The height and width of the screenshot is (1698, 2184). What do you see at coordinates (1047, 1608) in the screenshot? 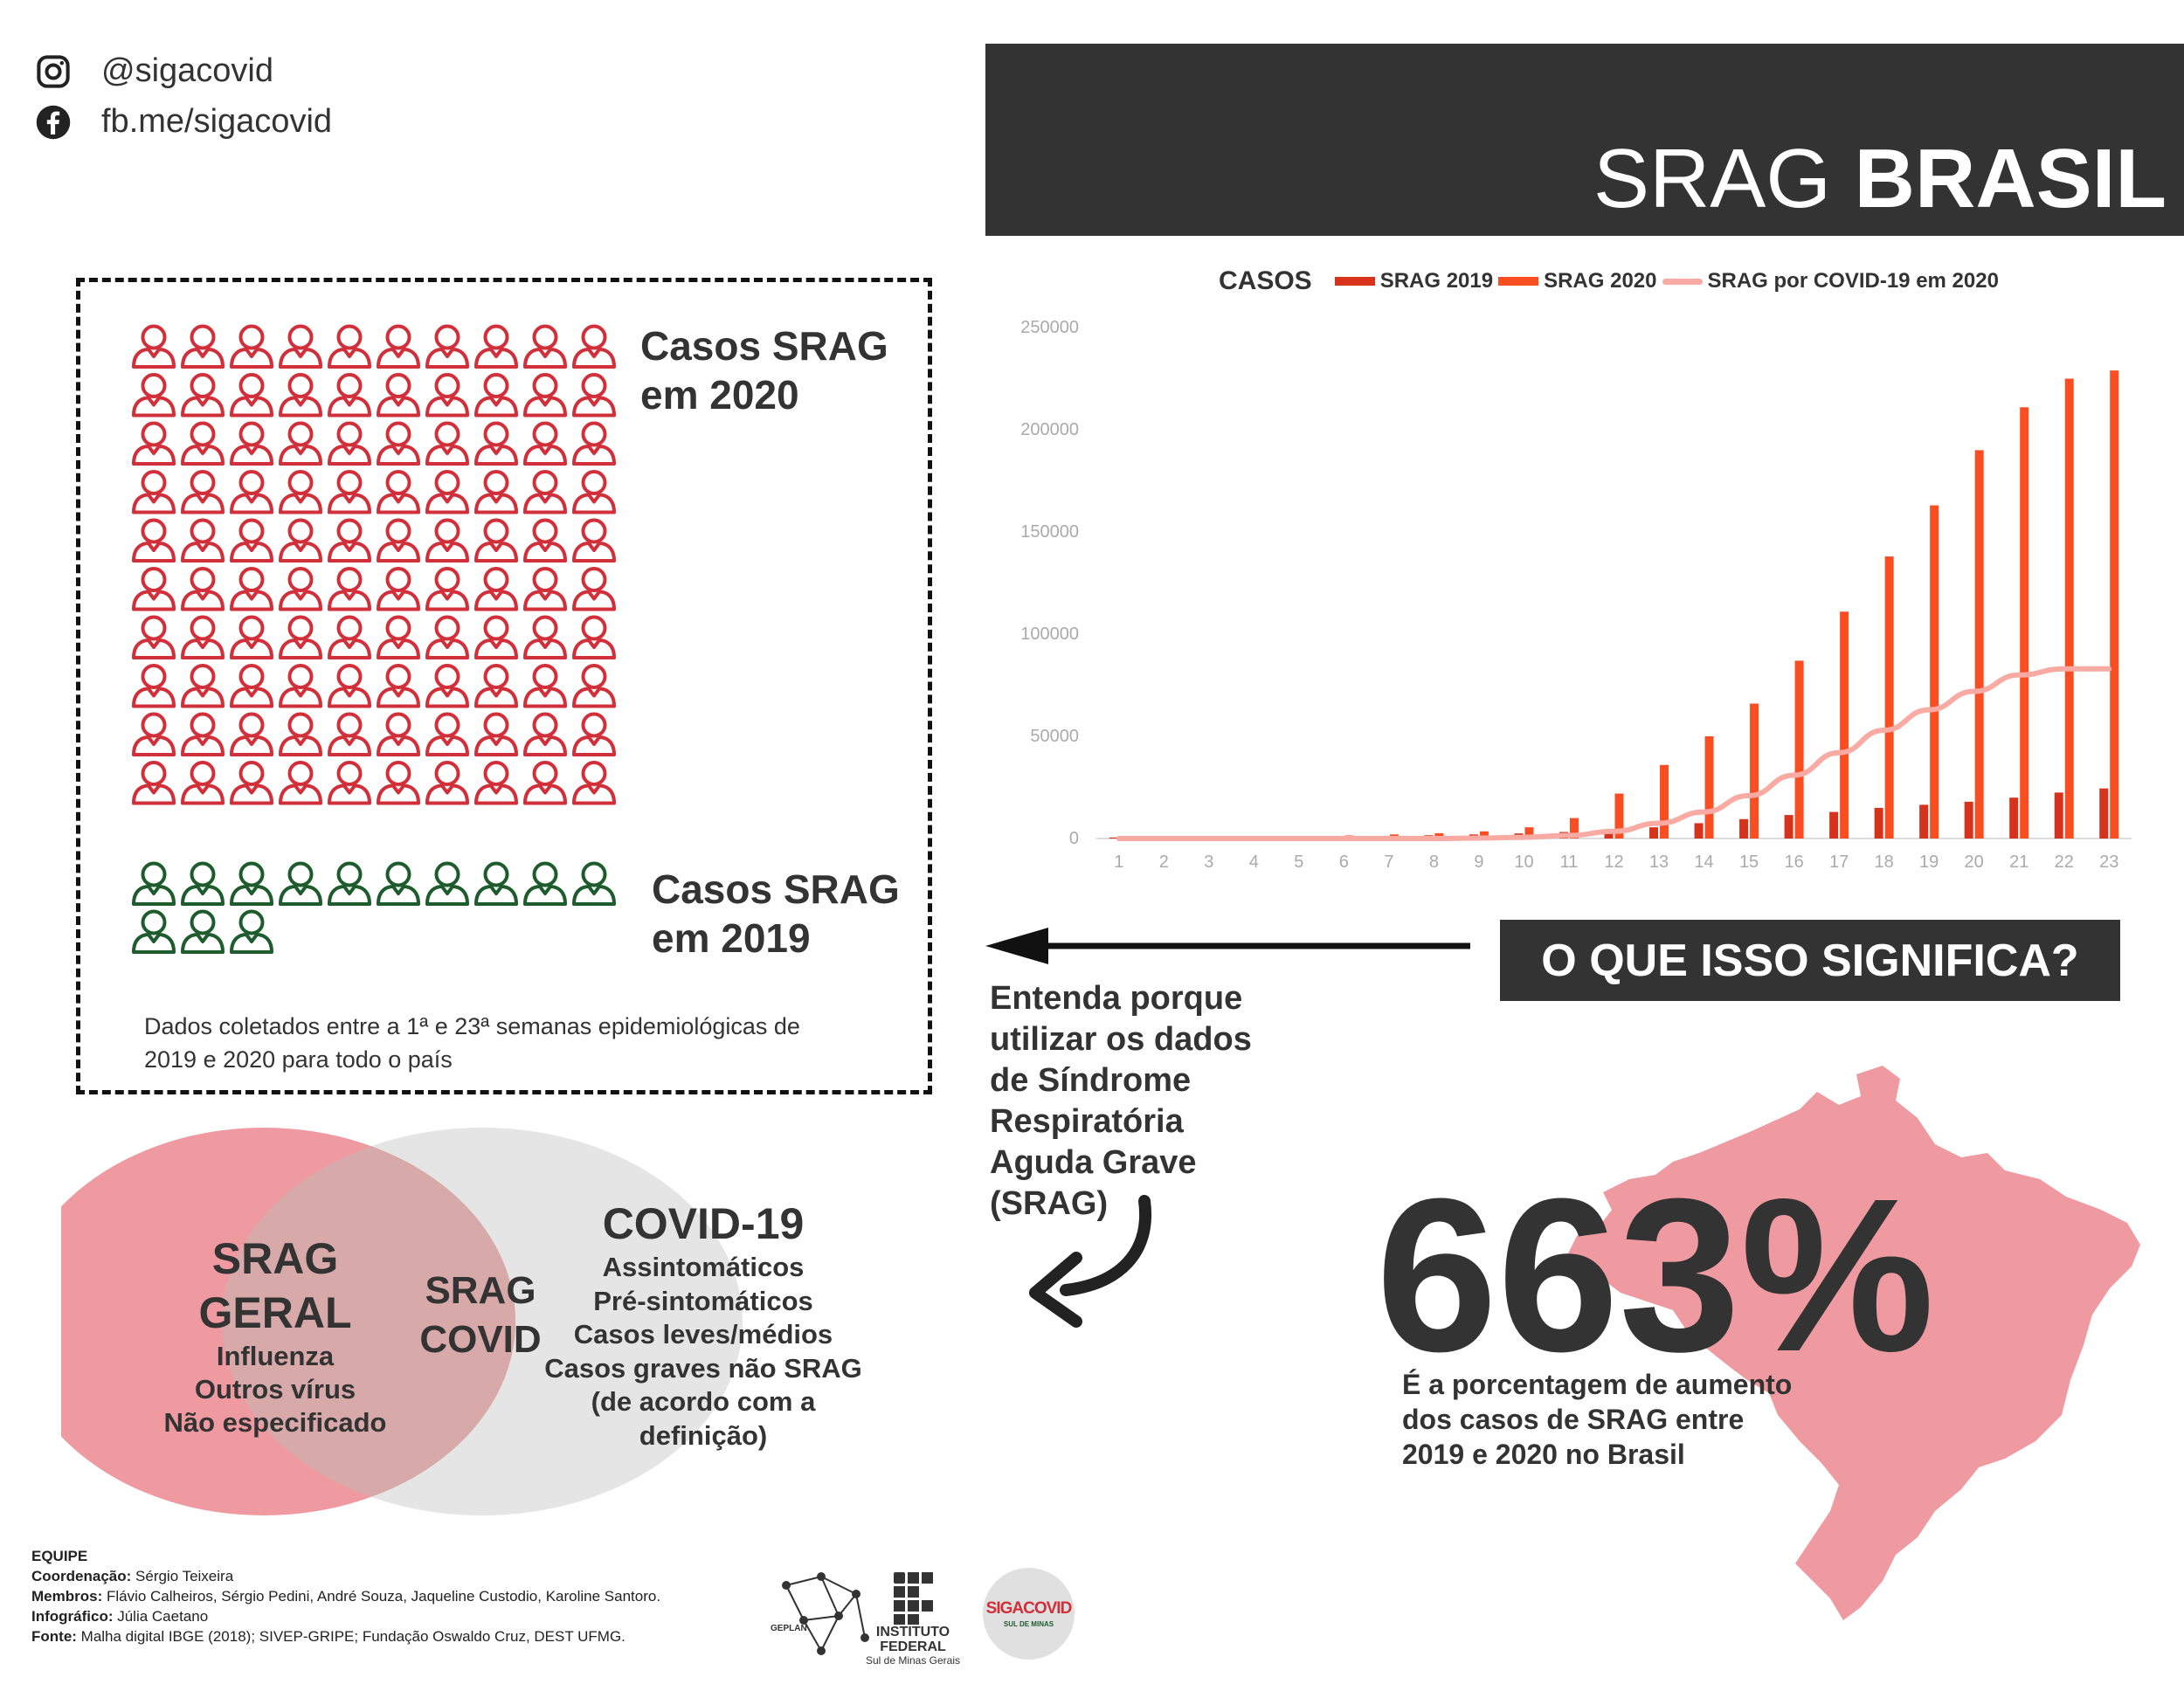
I see `sigacovid-logo-part2: COVID` at bounding box center [1047, 1608].